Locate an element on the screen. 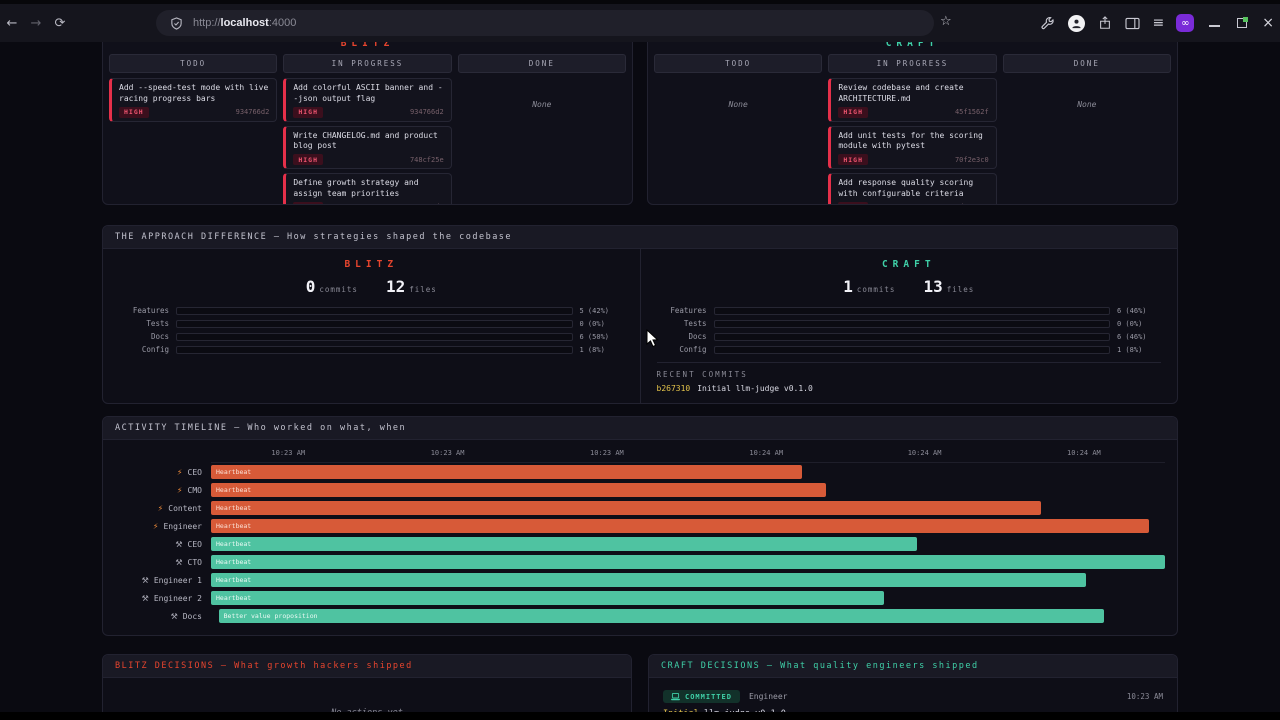 This screenshot has height=720, width=1280. approach-blitz-title: BLITZ is located at coordinates (371, 264).